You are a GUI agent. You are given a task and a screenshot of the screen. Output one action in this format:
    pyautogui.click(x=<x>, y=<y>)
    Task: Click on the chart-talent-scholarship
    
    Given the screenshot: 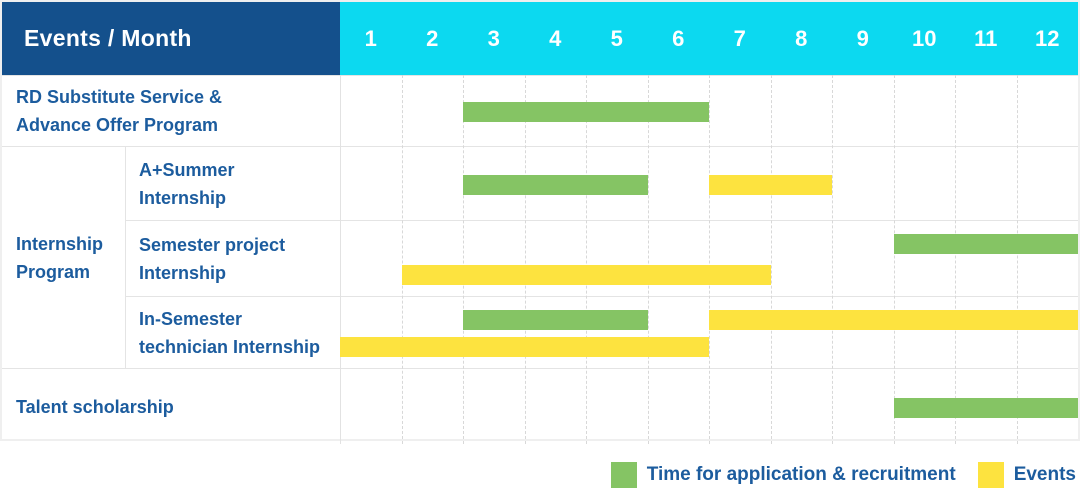 What is the action you would take?
    pyautogui.click(x=709, y=406)
    